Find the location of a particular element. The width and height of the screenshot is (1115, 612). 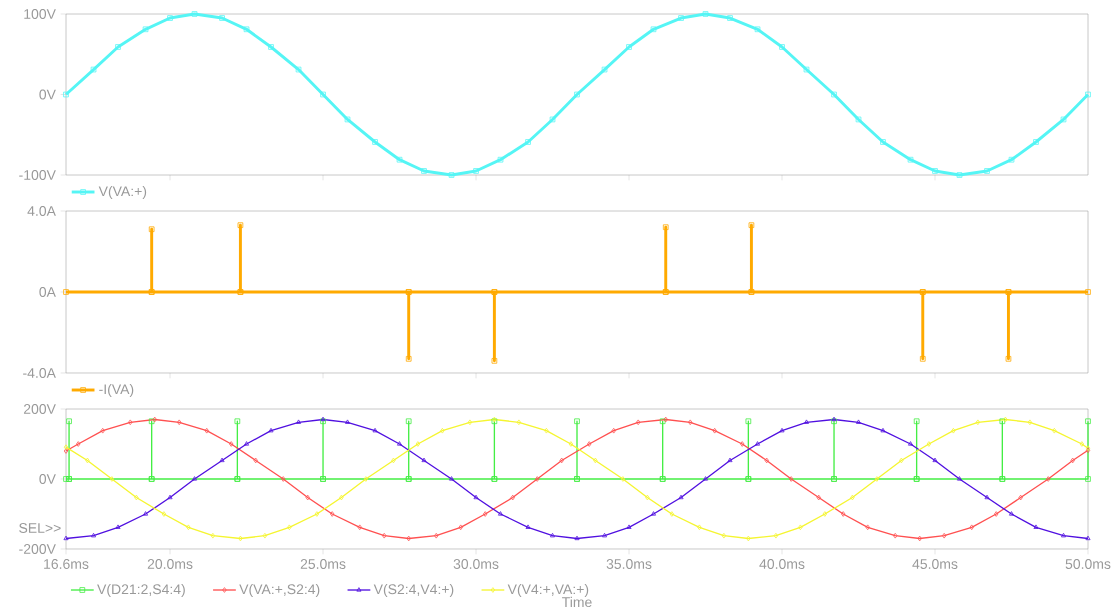

y-tick-label: -4.0A is located at coordinates (39, 373).